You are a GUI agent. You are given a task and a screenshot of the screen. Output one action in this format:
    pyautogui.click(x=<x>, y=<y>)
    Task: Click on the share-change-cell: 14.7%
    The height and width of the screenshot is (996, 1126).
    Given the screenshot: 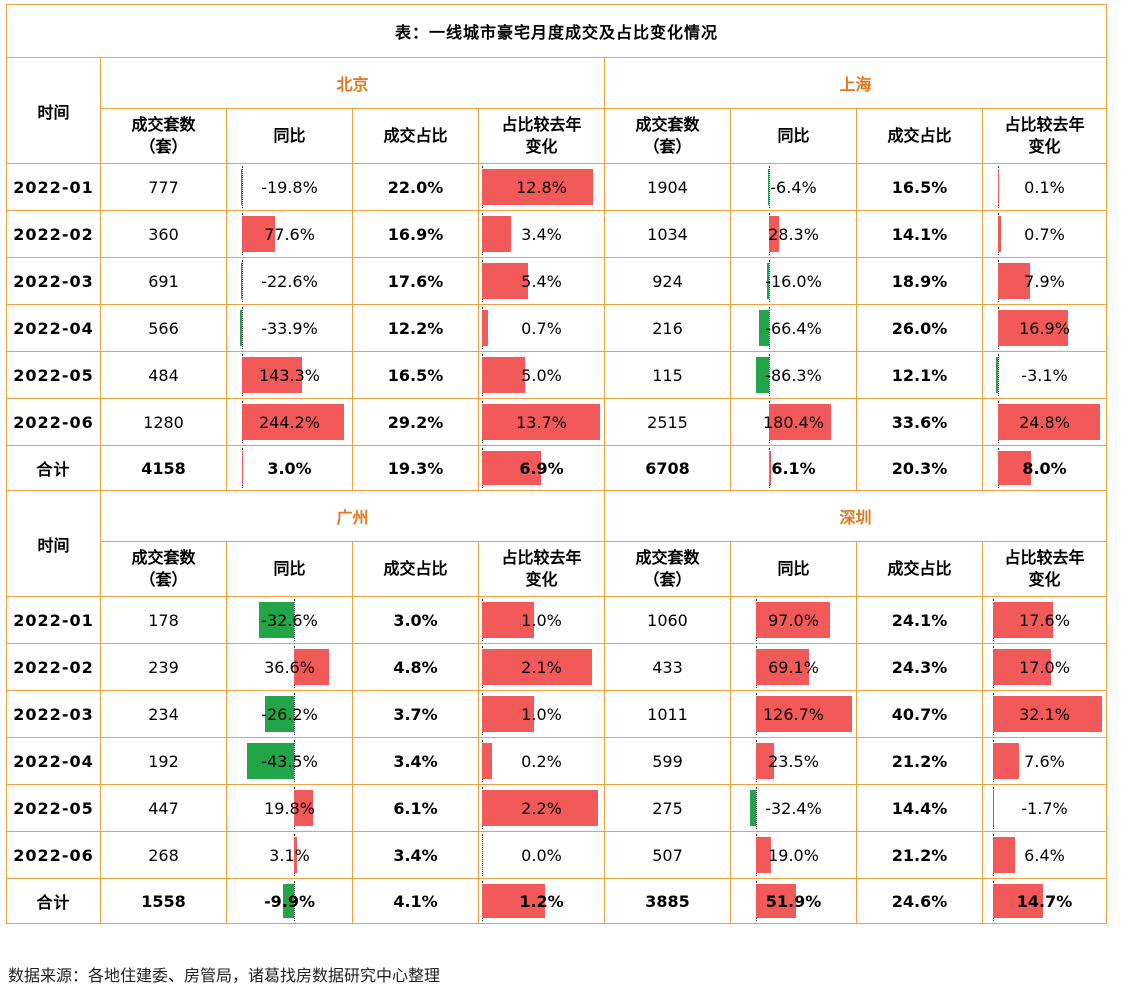 What is the action you would take?
    pyautogui.click(x=1044, y=901)
    